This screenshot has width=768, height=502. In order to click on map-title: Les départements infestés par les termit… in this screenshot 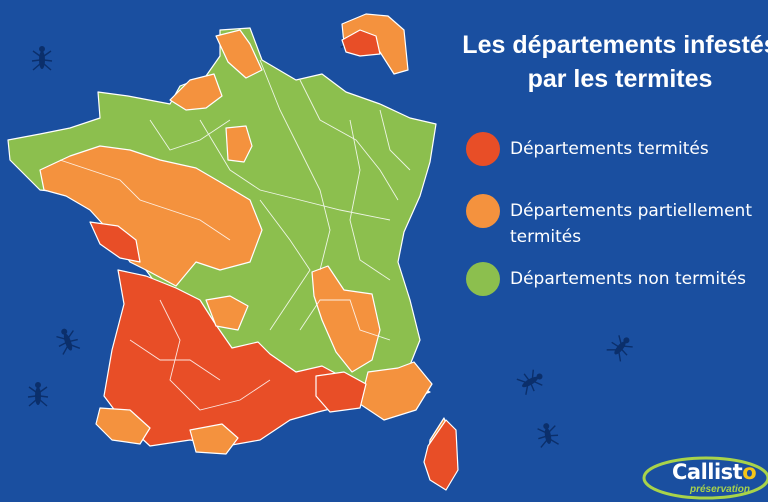, I will do `click(594, 62)`.